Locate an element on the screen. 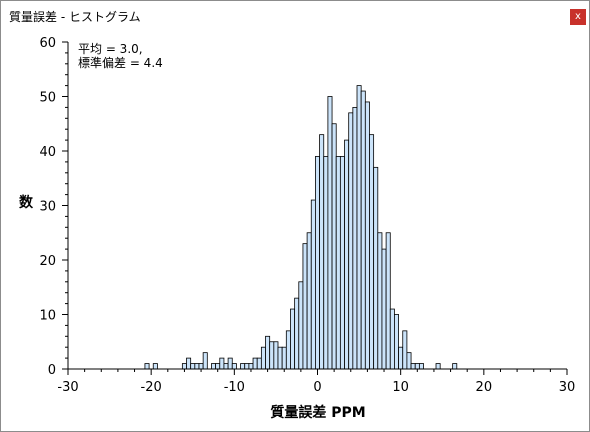 This screenshot has height=432, width=590. title-bar: 質量誤差 - ヒストグラム x is located at coordinates (295, 16).